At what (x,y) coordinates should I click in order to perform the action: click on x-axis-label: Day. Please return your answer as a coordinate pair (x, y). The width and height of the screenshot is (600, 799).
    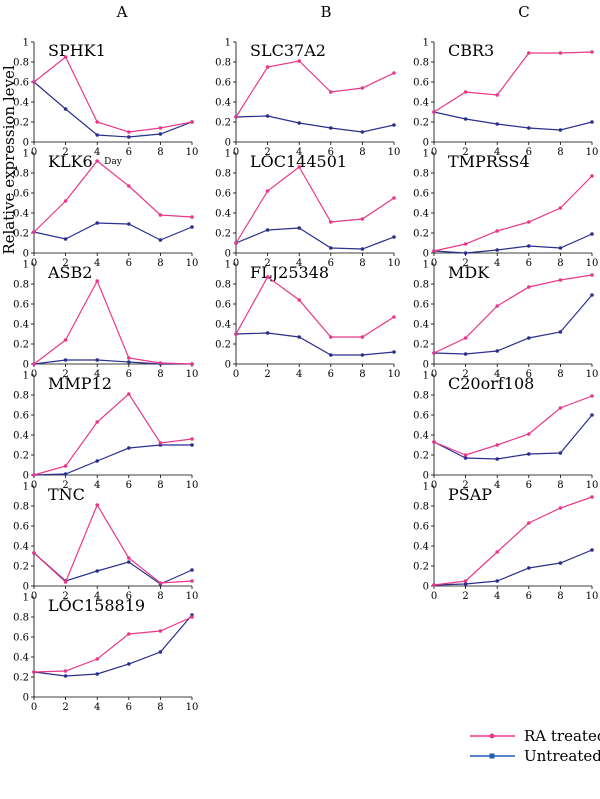
    Looking at the image, I should click on (113, 162).